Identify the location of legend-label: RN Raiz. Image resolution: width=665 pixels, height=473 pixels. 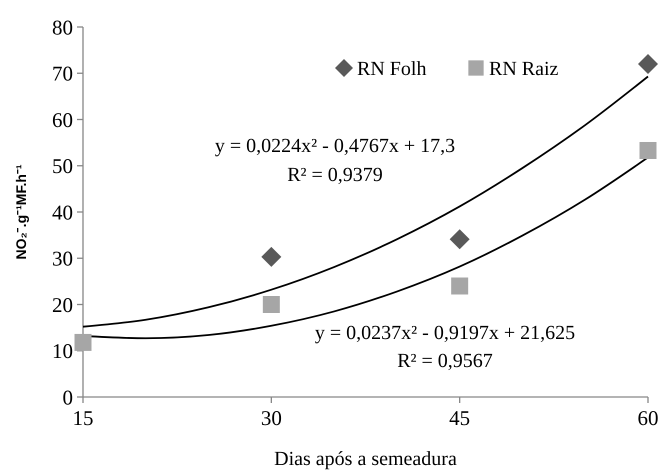
(524, 69).